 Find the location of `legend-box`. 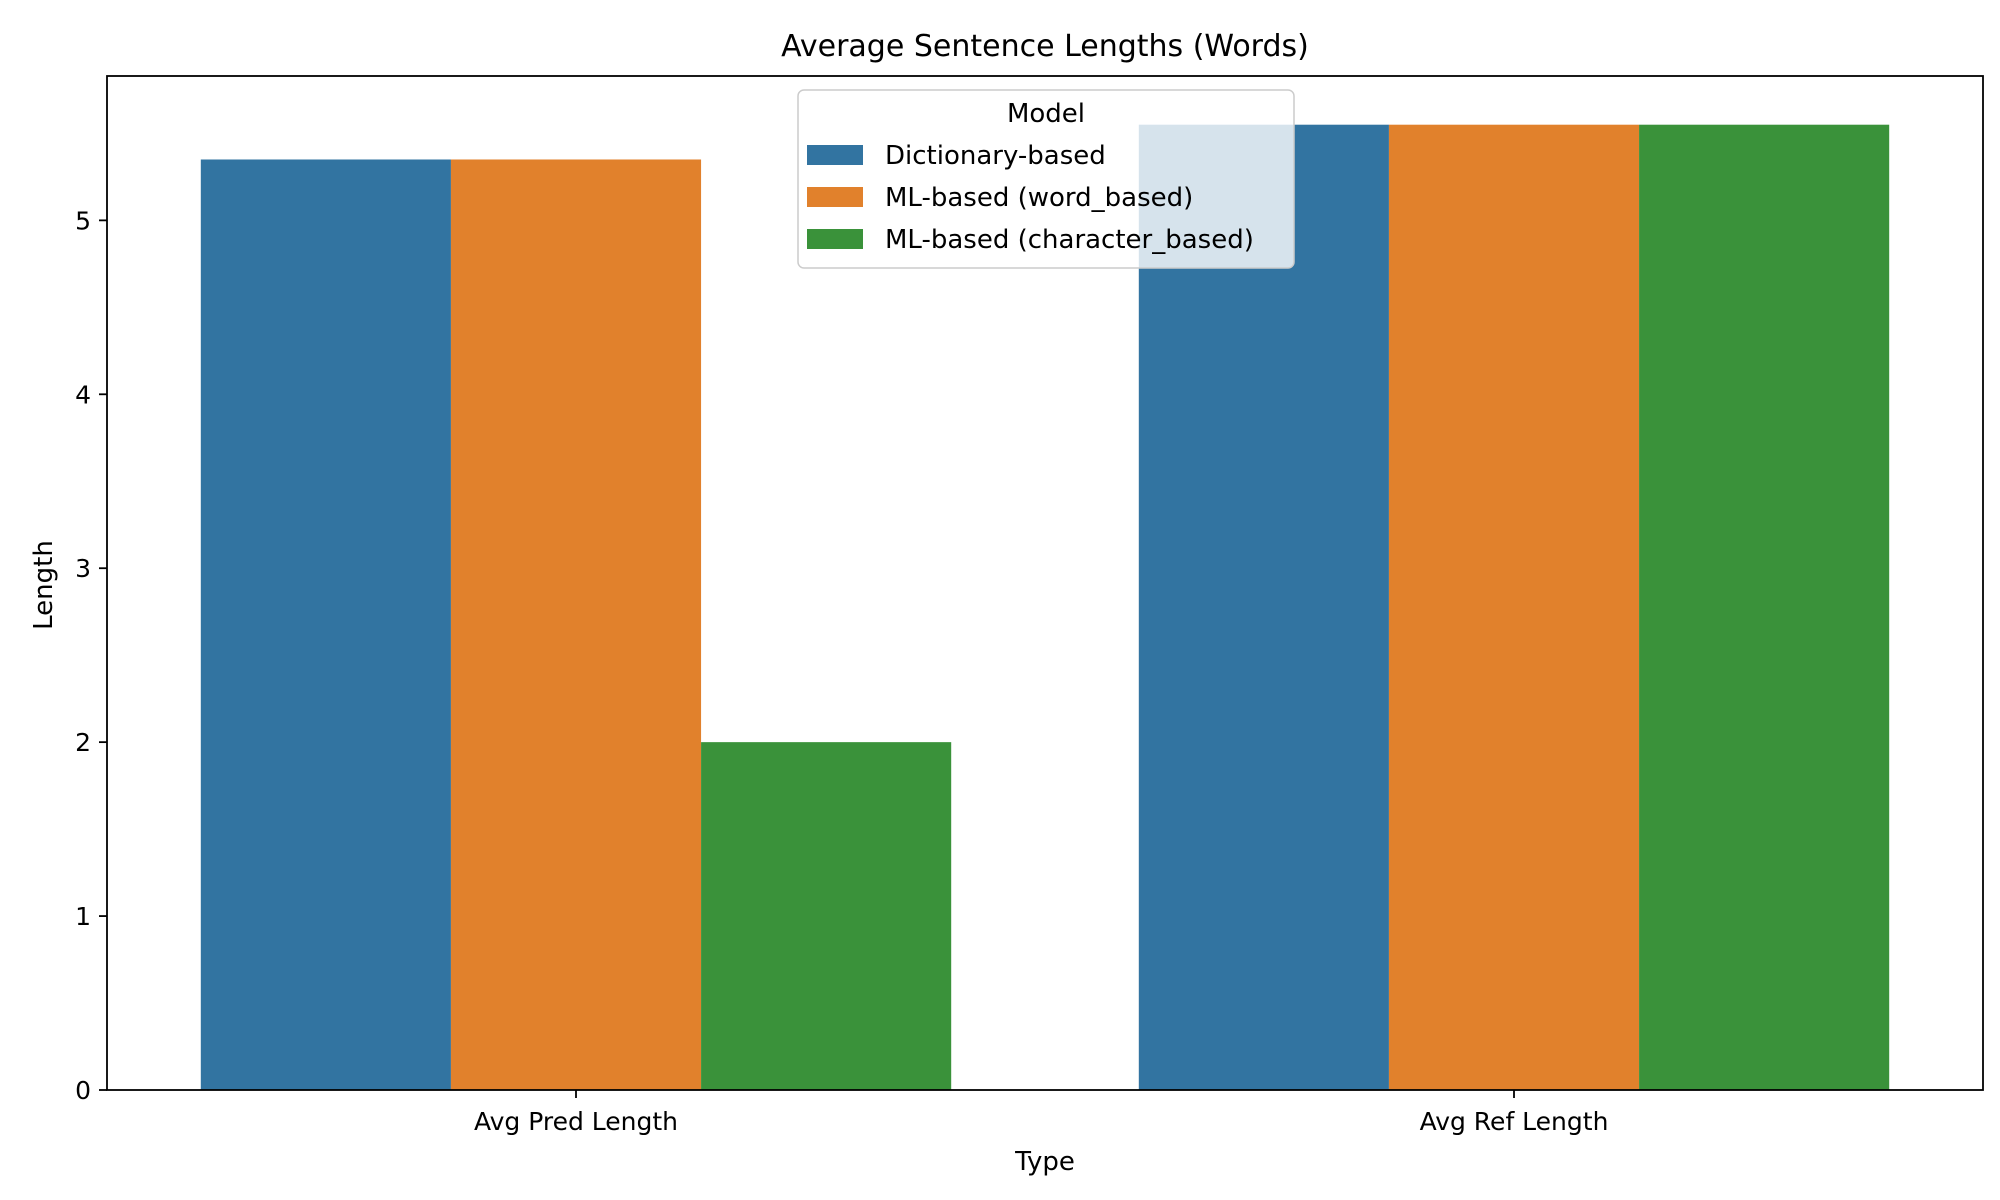

legend-box is located at coordinates (1046, 179).